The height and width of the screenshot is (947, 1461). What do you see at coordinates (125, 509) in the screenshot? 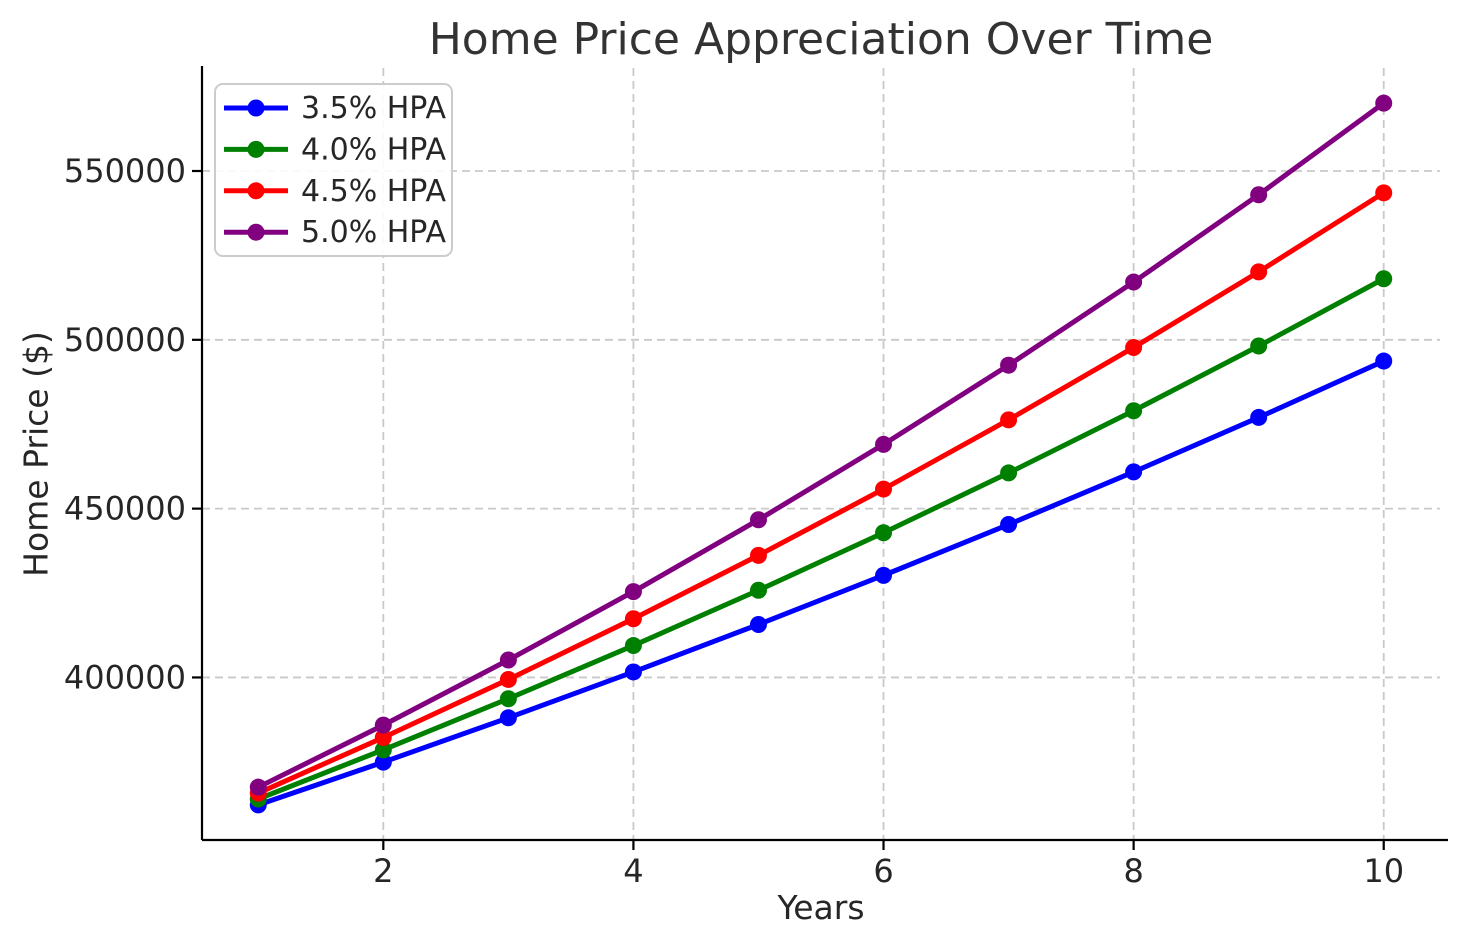
I see `y-tick-label: 450000` at bounding box center [125, 509].